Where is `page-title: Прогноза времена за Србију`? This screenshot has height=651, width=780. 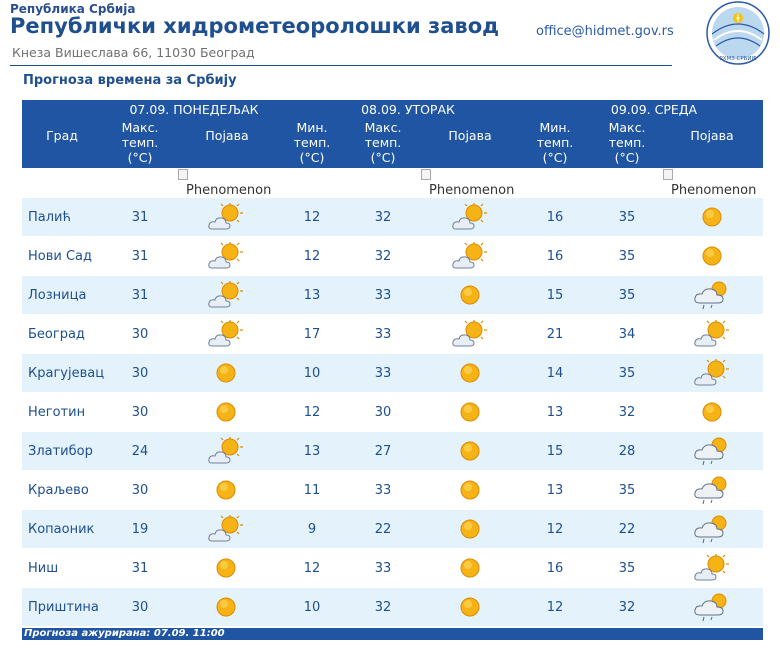
page-title: Прогноза времена за Србију is located at coordinates (130, 80).